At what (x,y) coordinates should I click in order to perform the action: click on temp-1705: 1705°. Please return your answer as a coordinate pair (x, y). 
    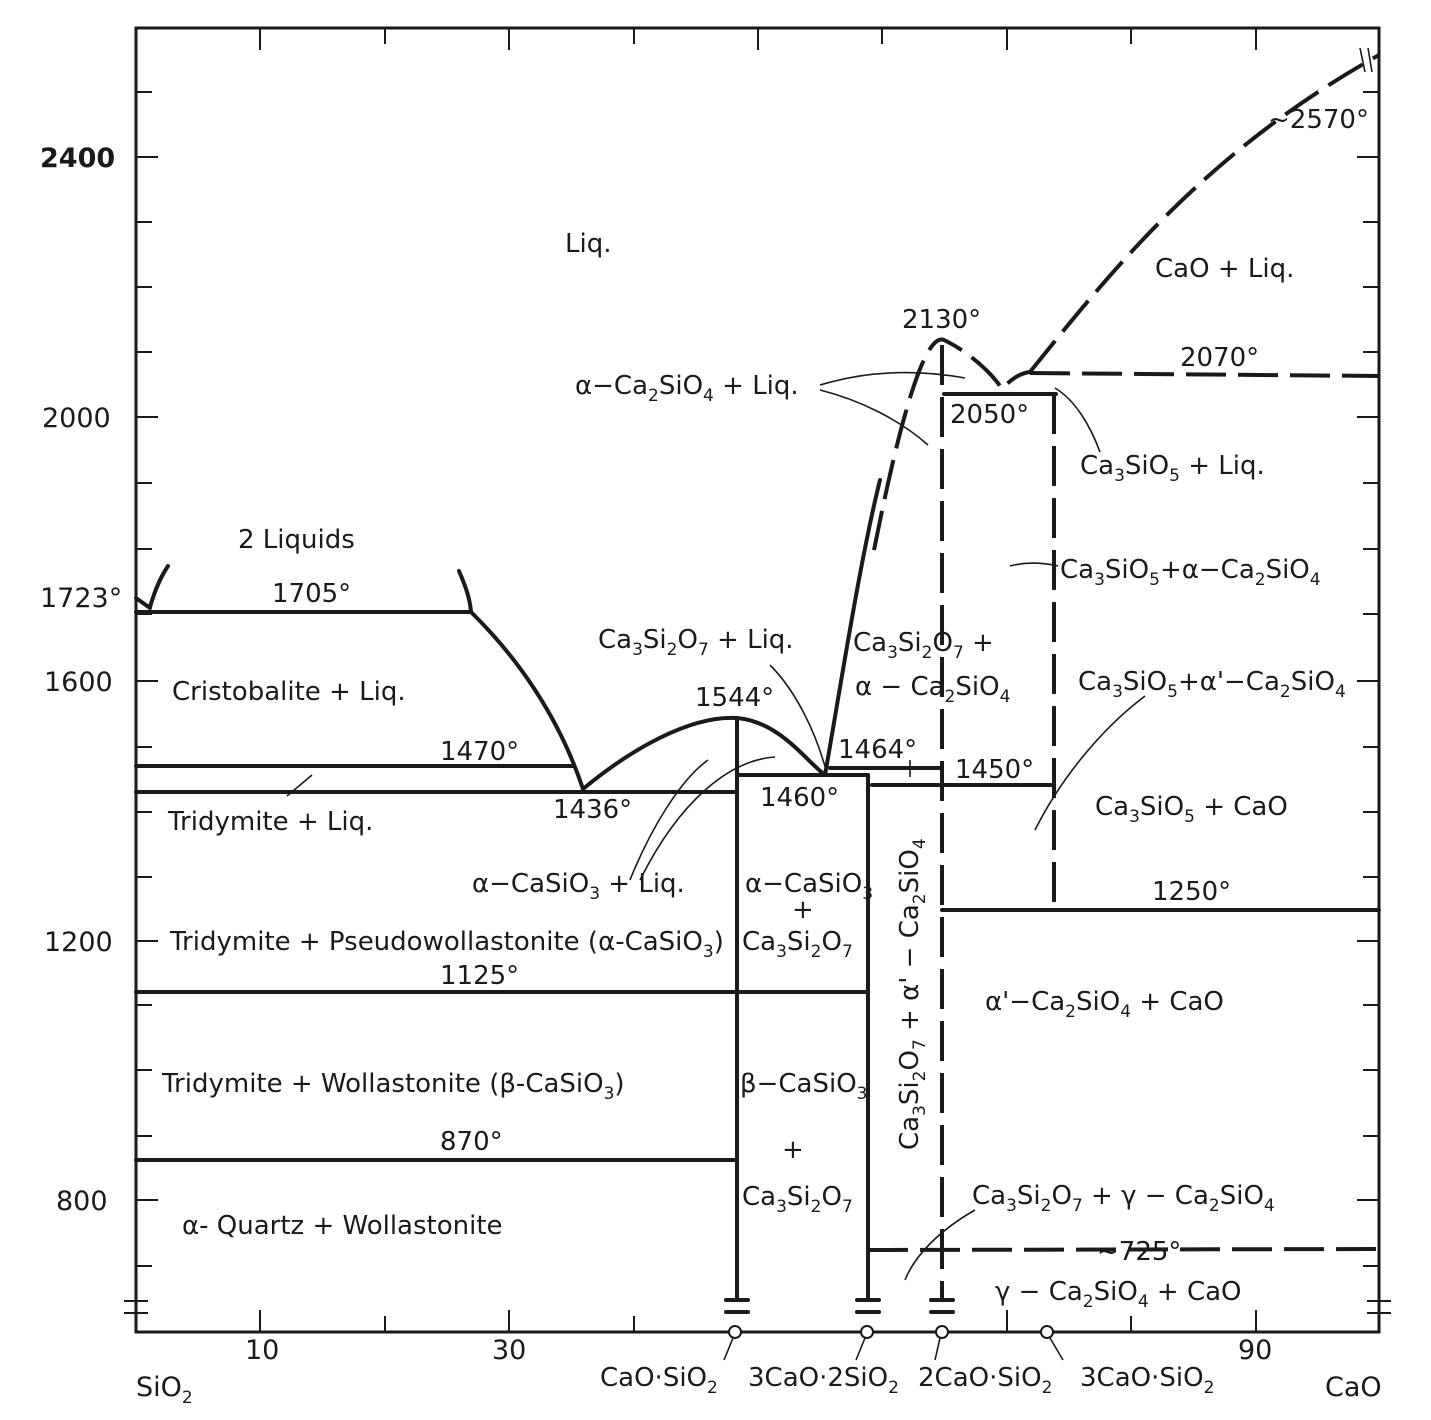
    Looking at the image, I should click on (311, 594).